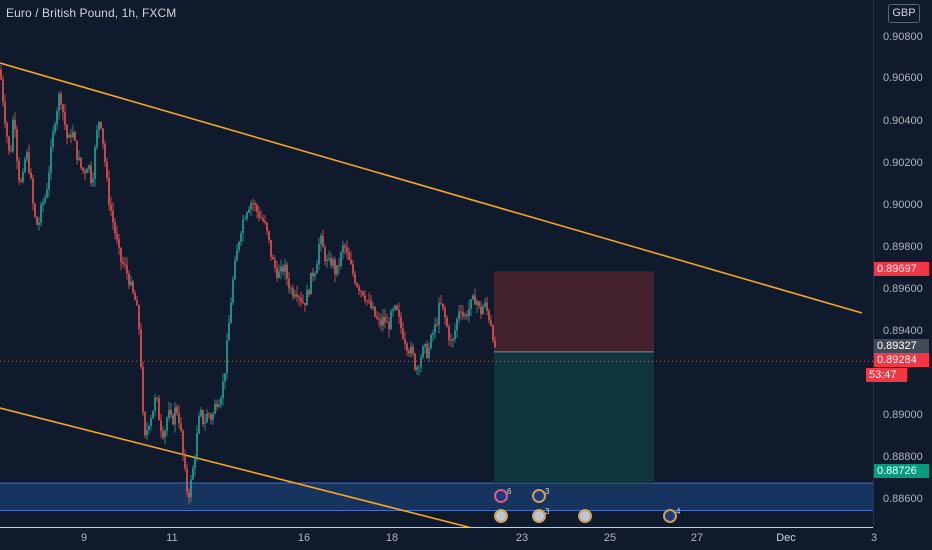 This screenshot has width=932, height=550. What do you see at coordinates (84, 538) in the screenshot?
I see `date-tick: 9` at bounding box center [84, 538].